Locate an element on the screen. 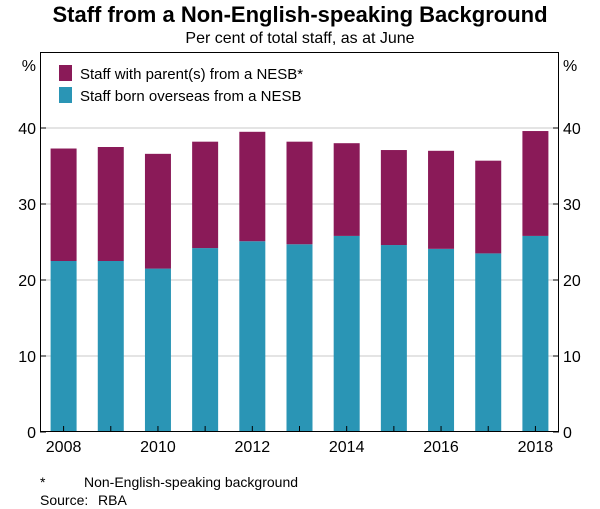 This screenshot has width=600, height=509. chart-subtitle: Per cent of total staff, as at June is located at coordinates (300, 38).